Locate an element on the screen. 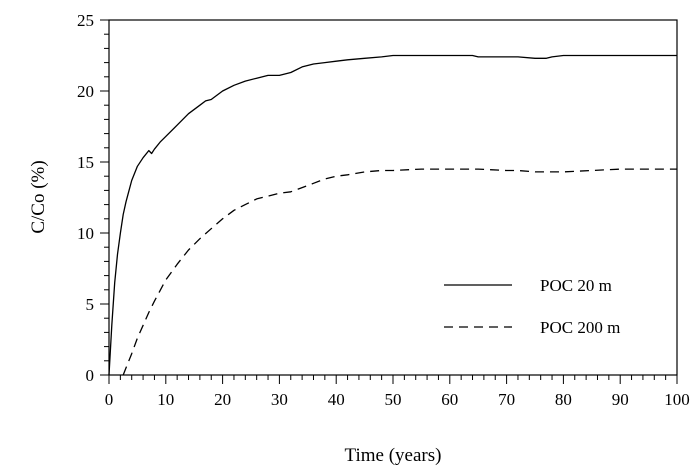 Image resolution: width=696 pixels, height=474 pixels. x-tick-label: 50 is located at coordinates (393, 399).